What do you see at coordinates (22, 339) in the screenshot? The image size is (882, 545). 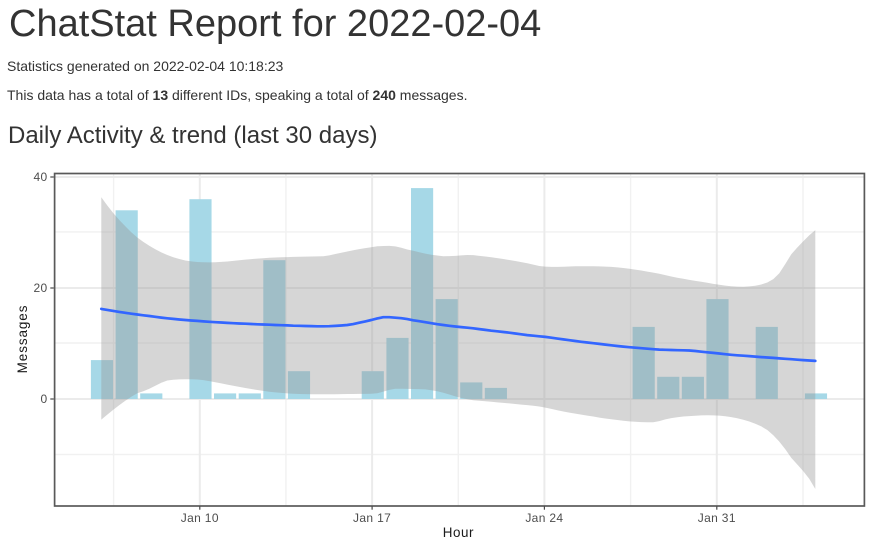 I see `svg-text: Messages` at bounding box center [22, 339].